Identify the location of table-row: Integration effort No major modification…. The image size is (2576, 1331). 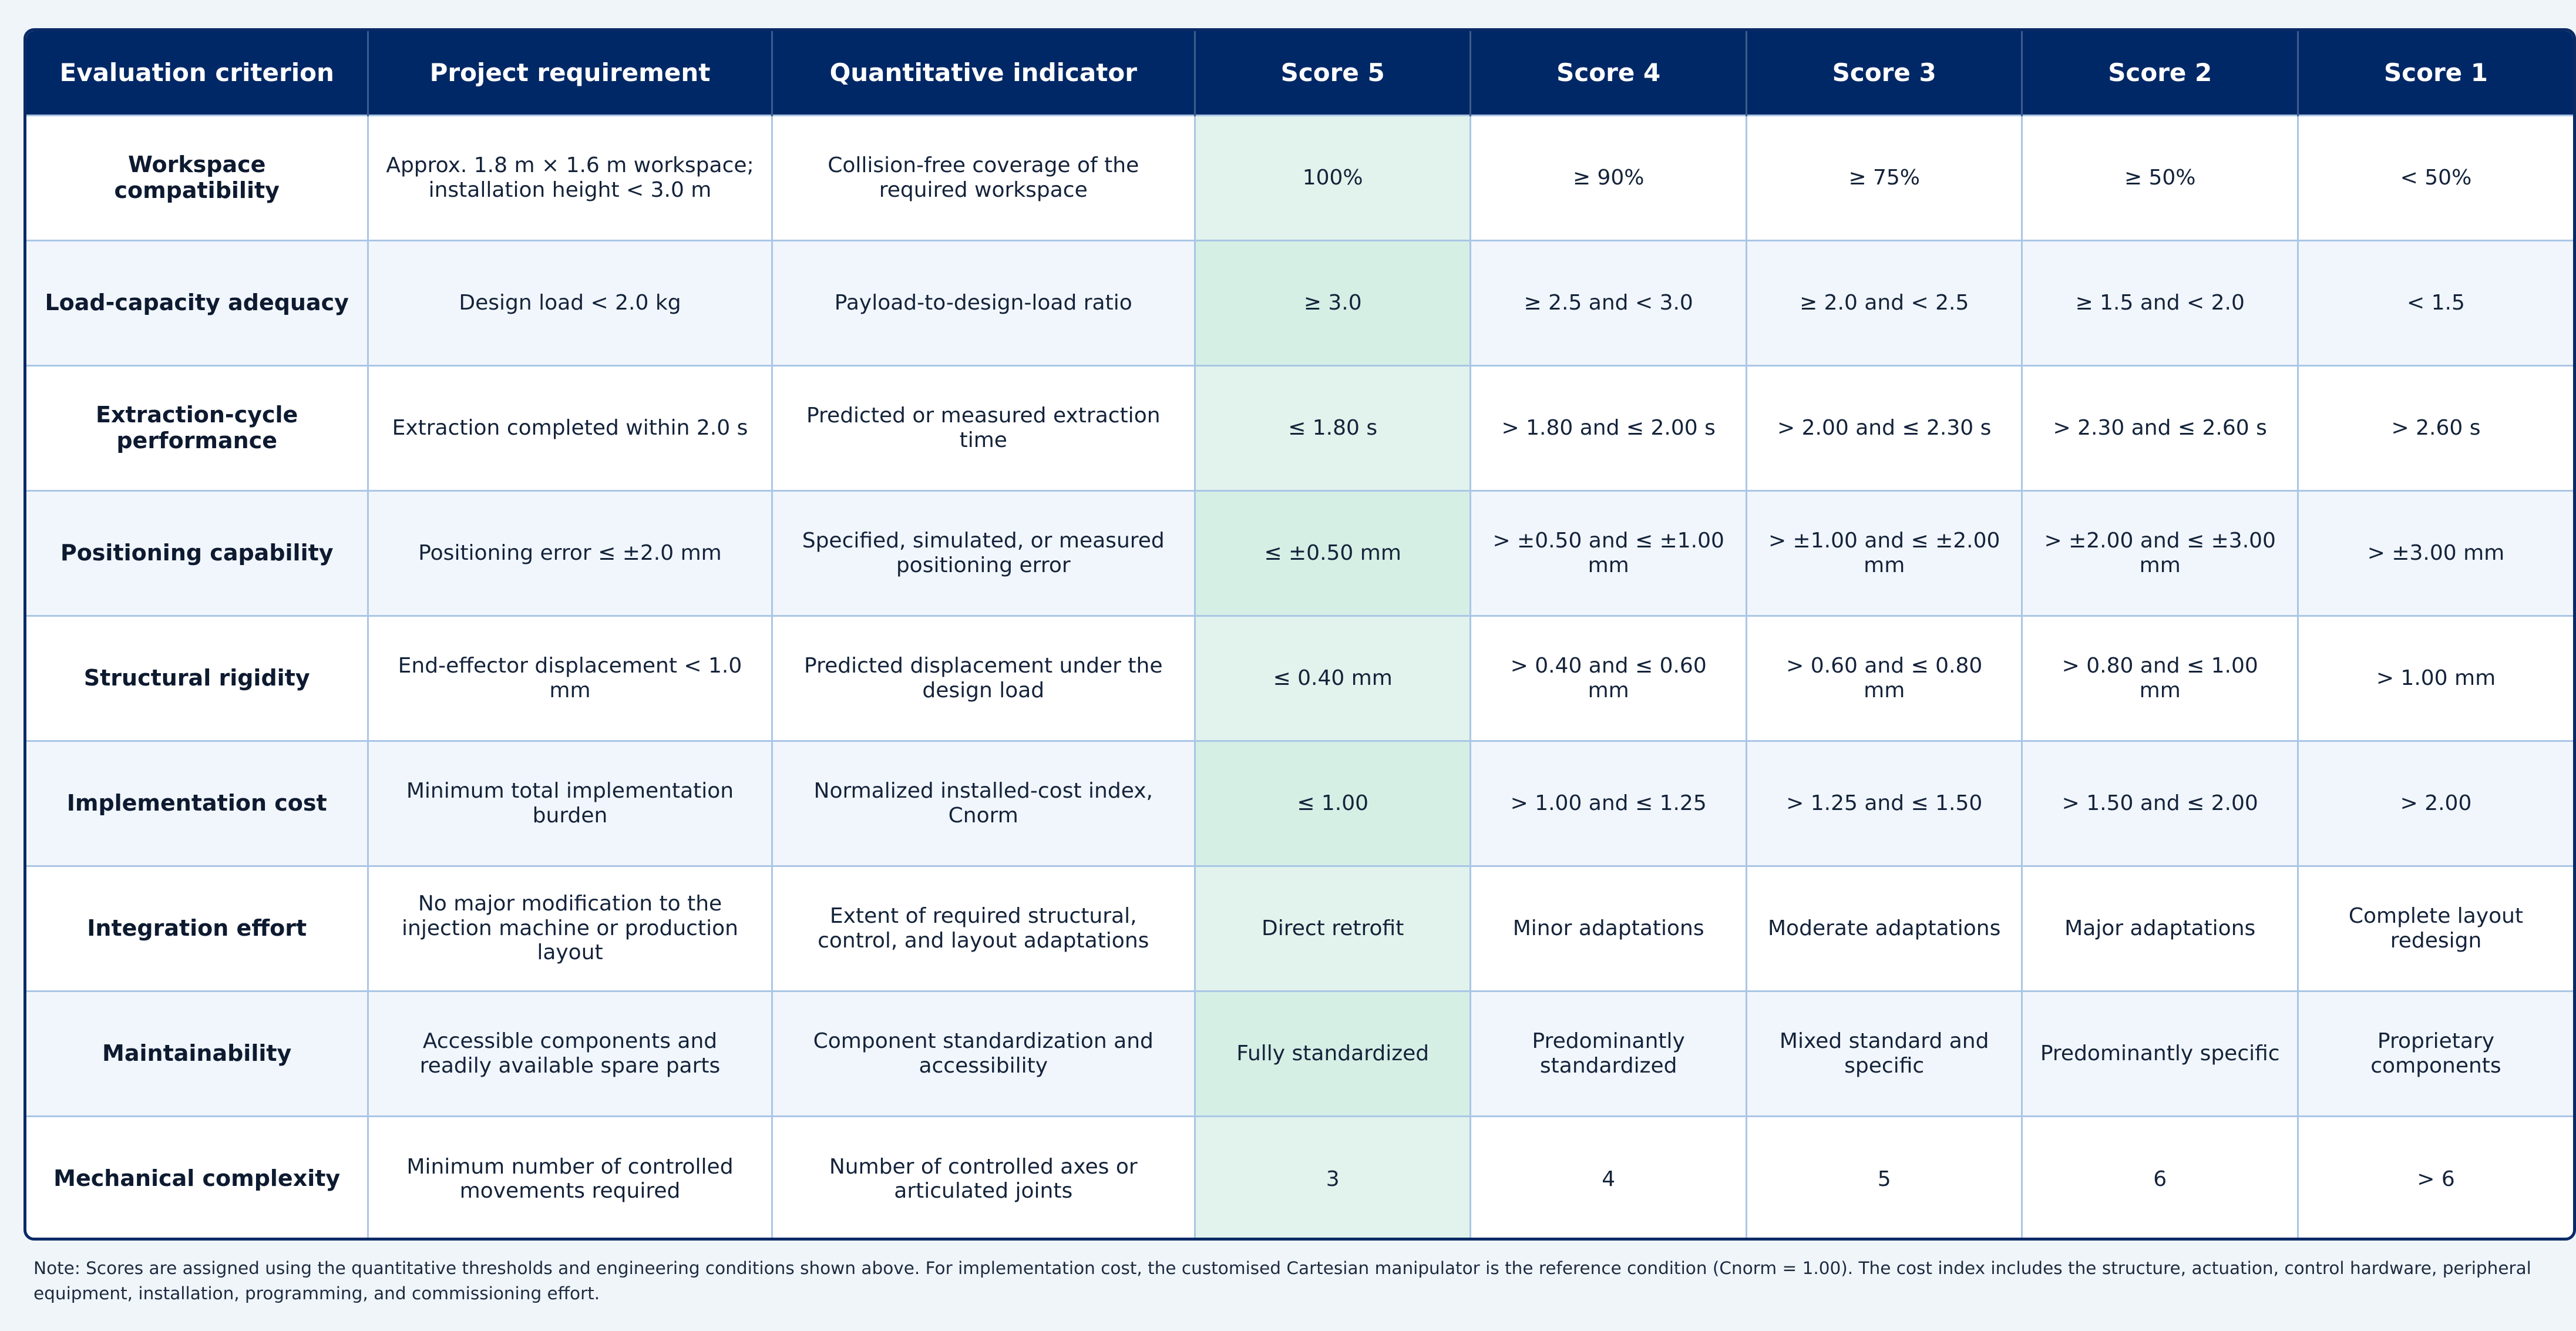
(1299, 928).